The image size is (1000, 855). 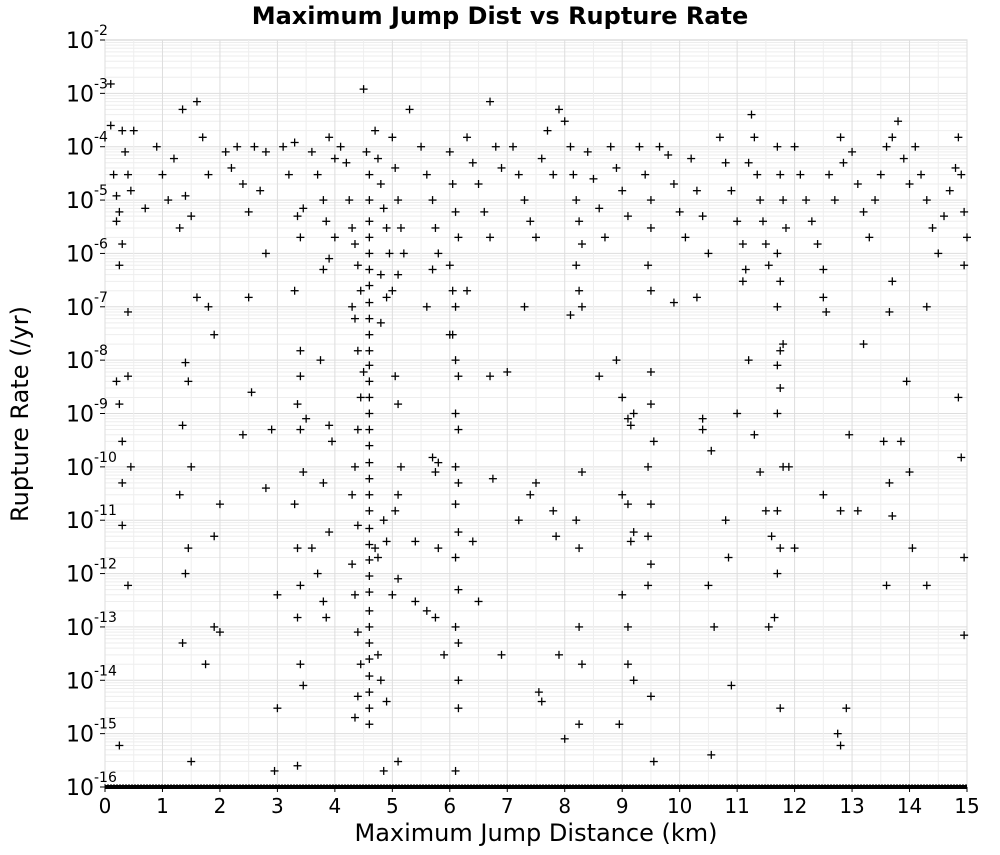 What do you see at coordinates (91, 625) in the screenshot?
I see `y-tick-label: 10⁻¹³` at bounding box center [91, 625].